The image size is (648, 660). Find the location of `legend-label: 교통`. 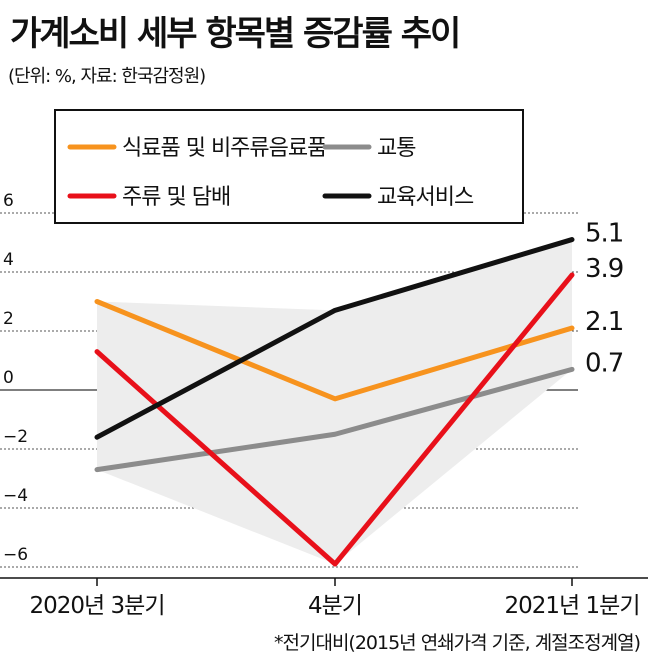

legend-label: 교통 is located at coordinates (396, 148).